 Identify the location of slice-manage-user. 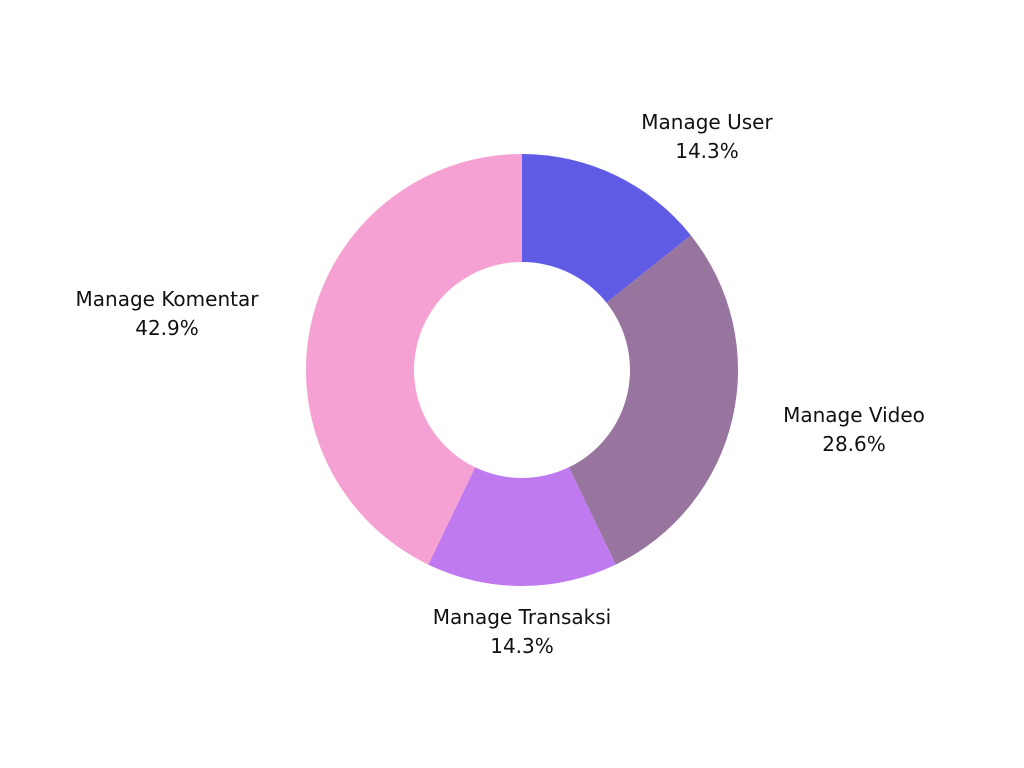
(606, 228).